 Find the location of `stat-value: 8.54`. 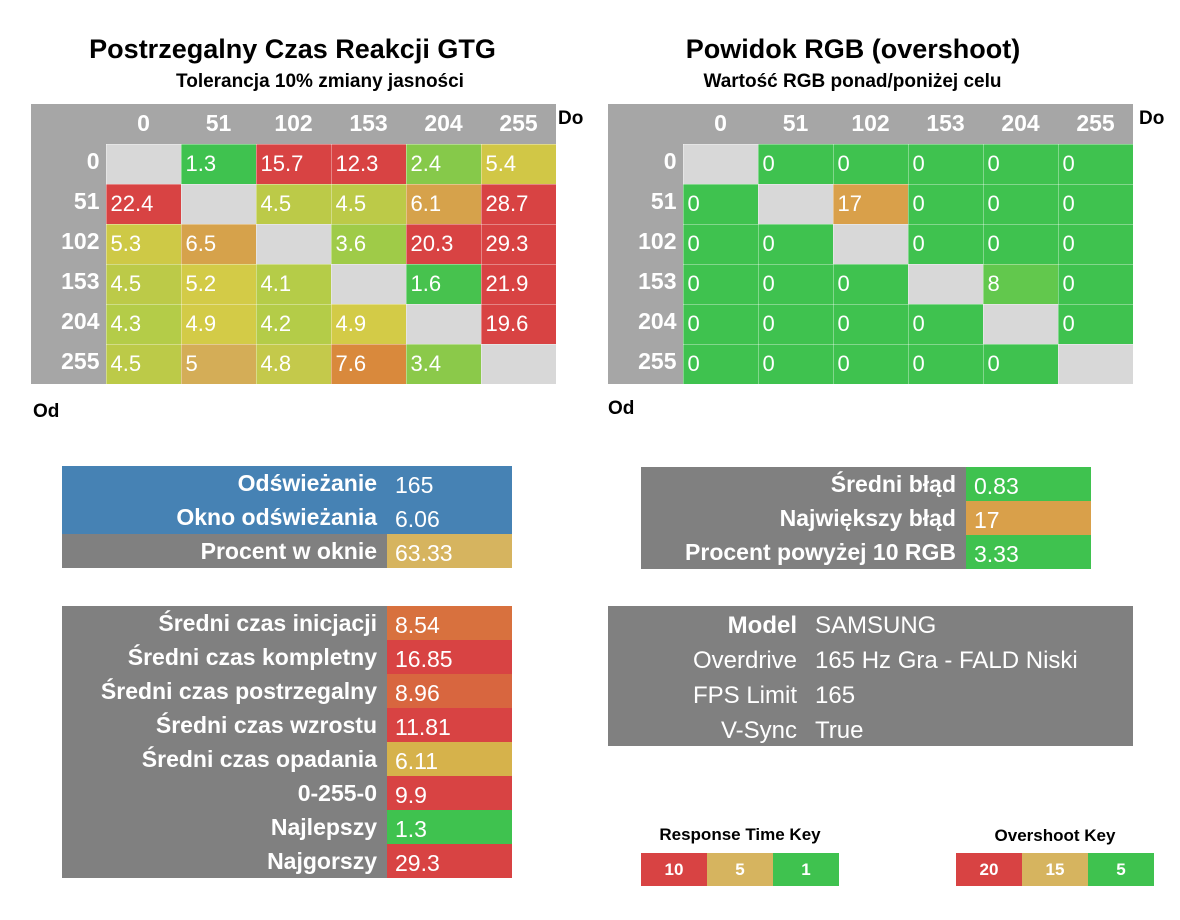

stat-value: 8.54 is located at coordinates (449, 623).